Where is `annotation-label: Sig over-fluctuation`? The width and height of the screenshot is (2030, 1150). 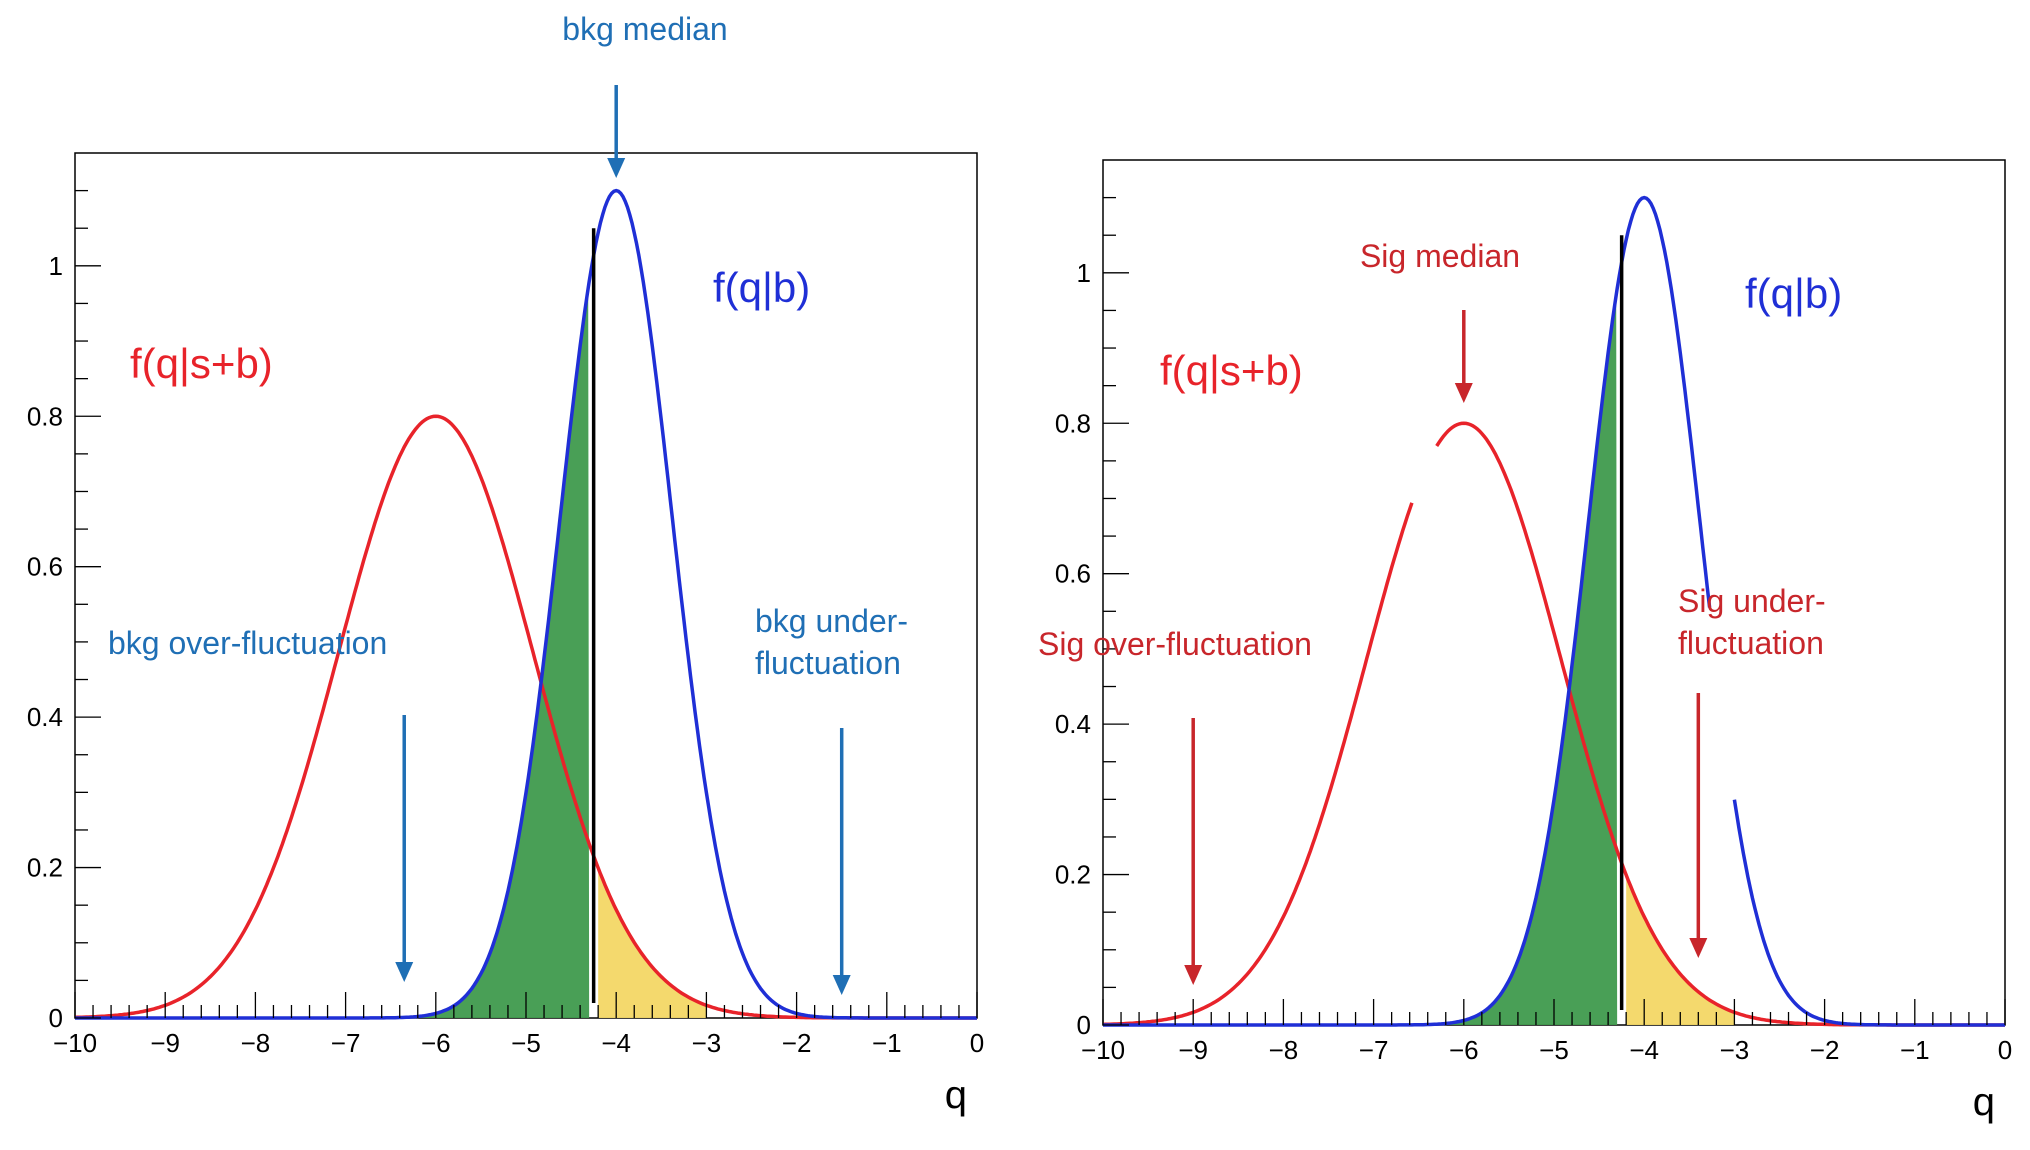 annotation-label: Sig over-fluctuation is located at coordinates (1175, 644).